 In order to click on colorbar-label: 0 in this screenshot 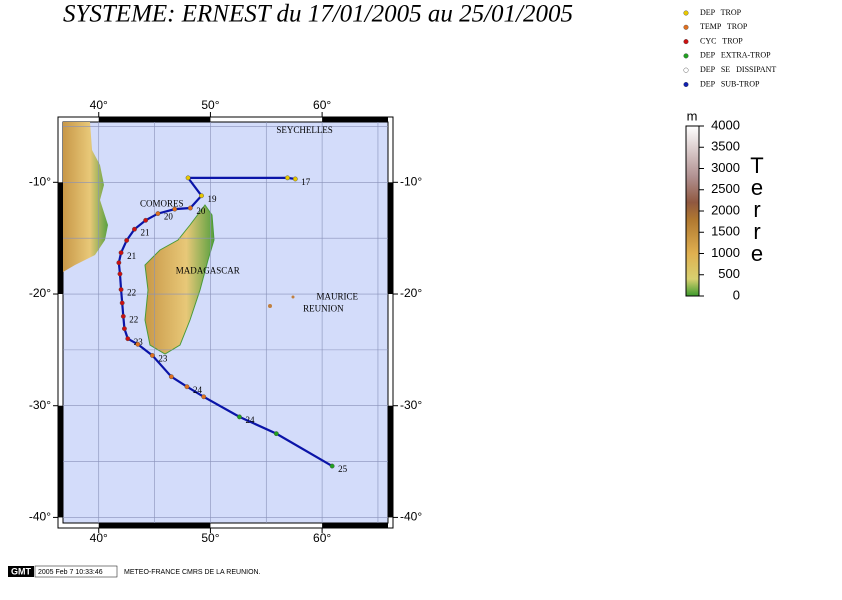, I will do `click(736, 294)`.